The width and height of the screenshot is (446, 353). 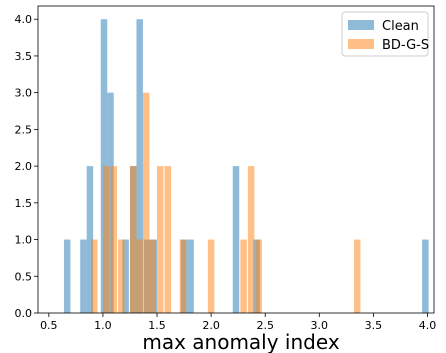 I want to click on y-tick-label-5: 2.5, so click(x=24, y=129).